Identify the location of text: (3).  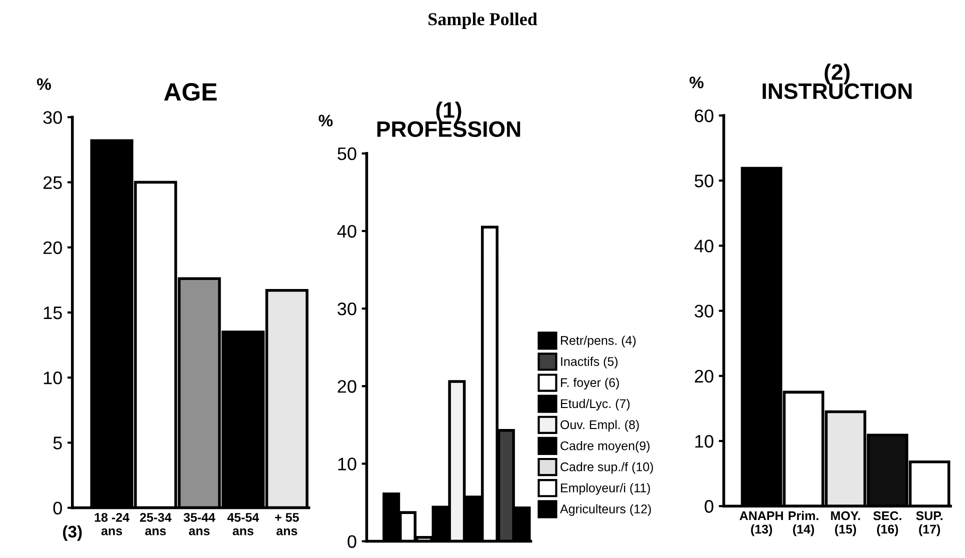
(72, 533).